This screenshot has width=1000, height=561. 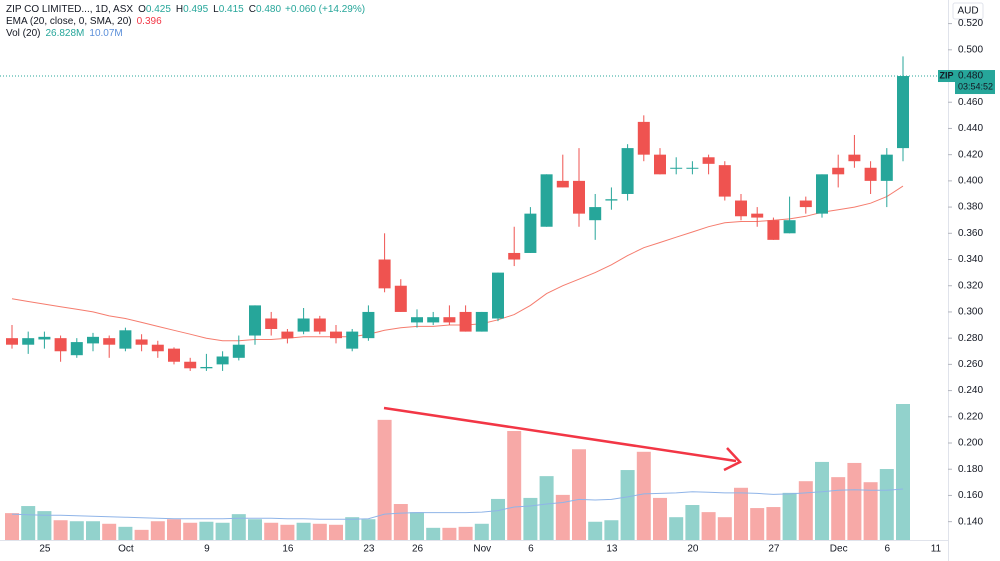 What do you see at coordinates (970, 102) in the screenshot?
I see `y-tick-label: 0.460` at bounding box center [970, 102].